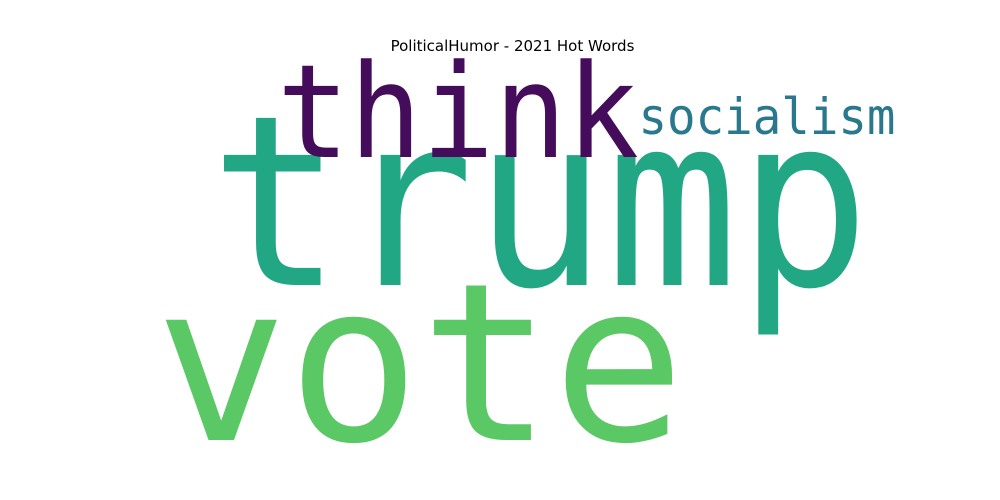 The image size is (1000, 500). I want to click on chart-title: PoliticalHumor - 2021 Hot Words, so click(512, 46).